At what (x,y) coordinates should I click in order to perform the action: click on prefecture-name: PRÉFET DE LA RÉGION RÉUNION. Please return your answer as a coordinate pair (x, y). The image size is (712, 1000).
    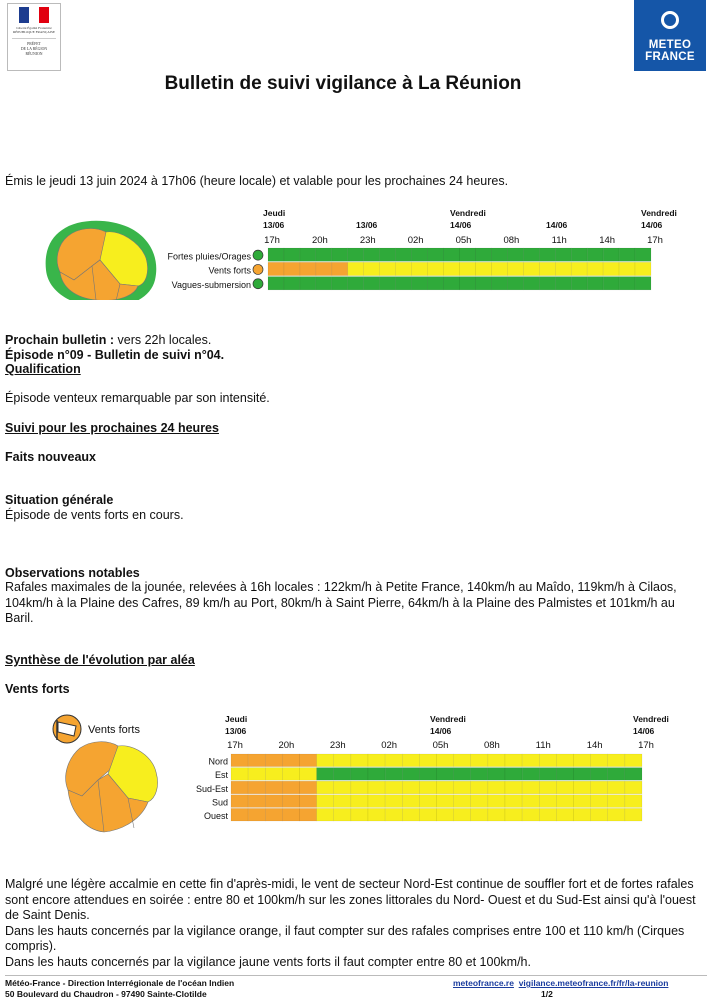
    Looking at the image, I should click on (34, 49).